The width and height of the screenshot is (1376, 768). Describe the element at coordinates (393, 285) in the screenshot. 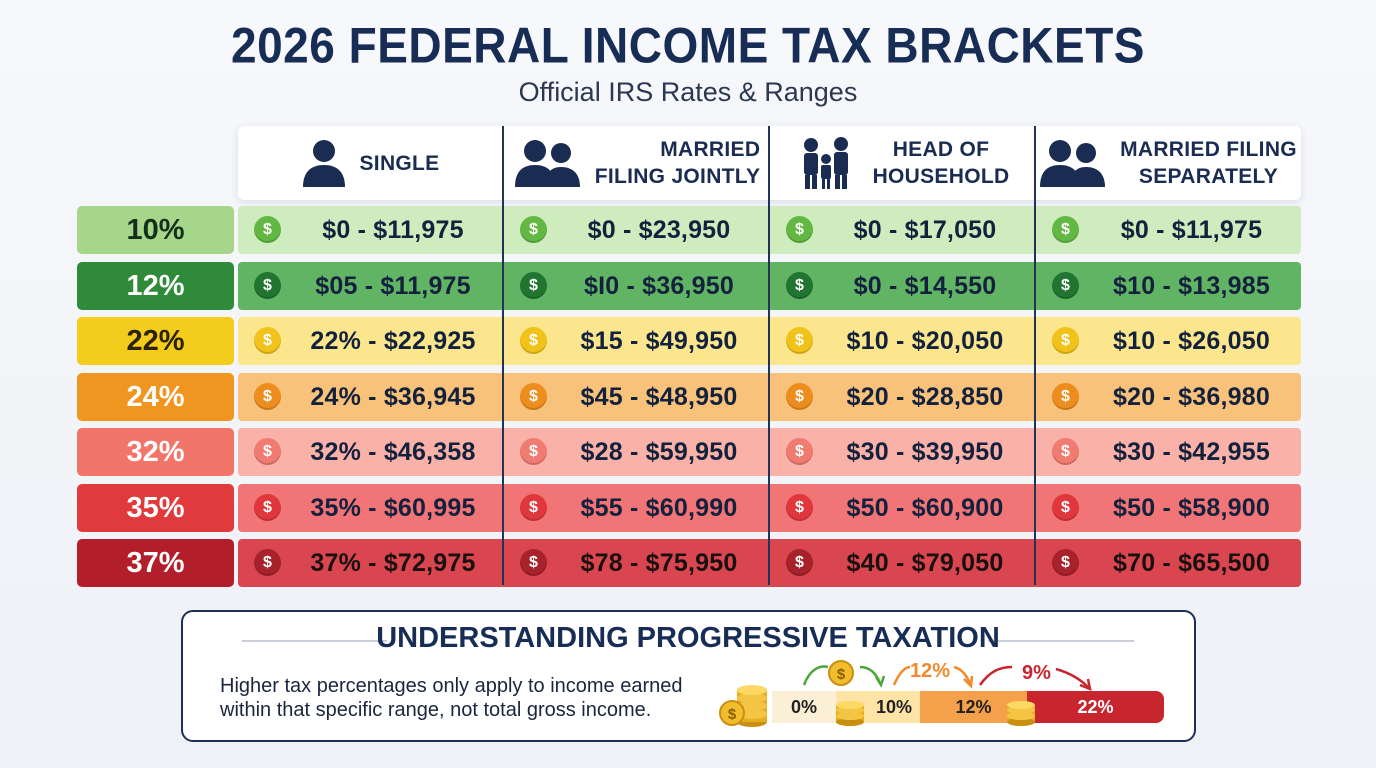

I see `bracket-range-cell: $05 - $11,975` at that location.